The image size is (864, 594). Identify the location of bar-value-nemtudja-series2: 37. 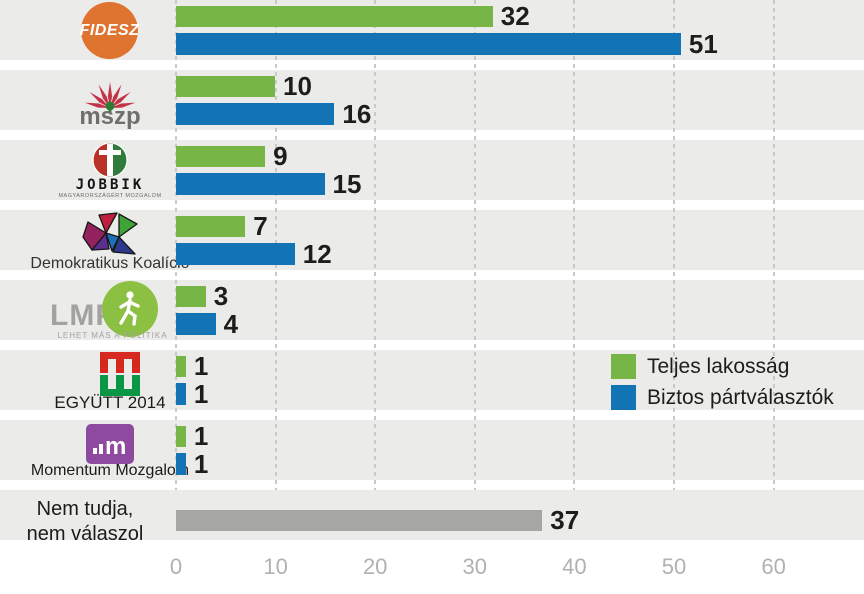
(565, 520).